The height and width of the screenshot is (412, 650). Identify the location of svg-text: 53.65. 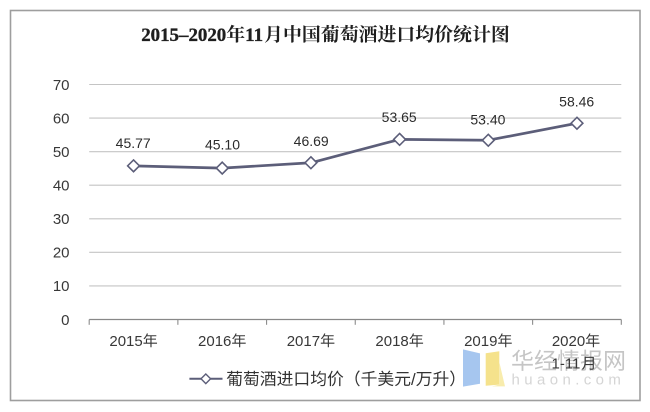
(399, 117).